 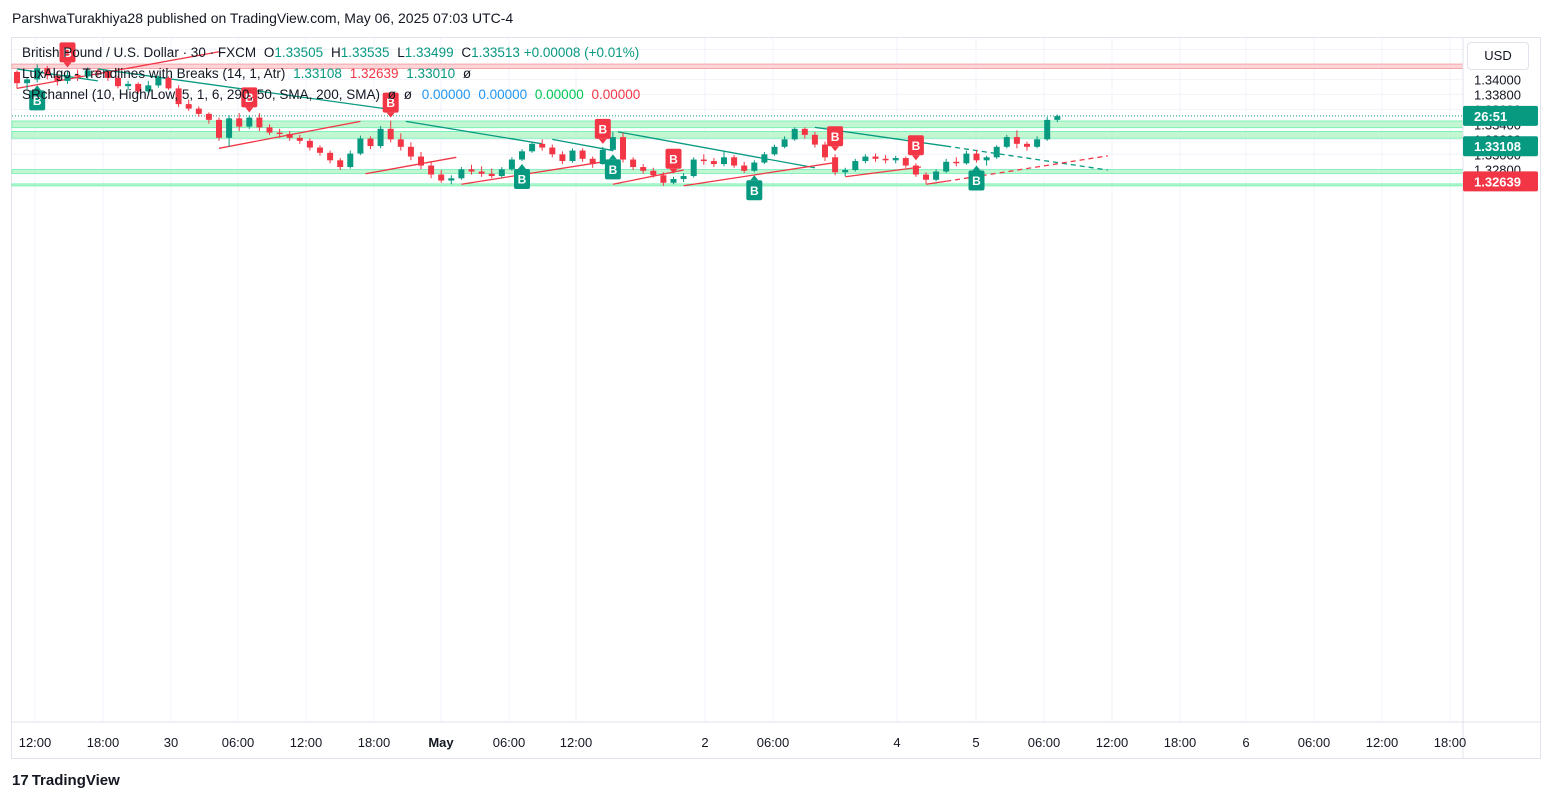 I want to click on open-label: O, so click(x=269, y=52).